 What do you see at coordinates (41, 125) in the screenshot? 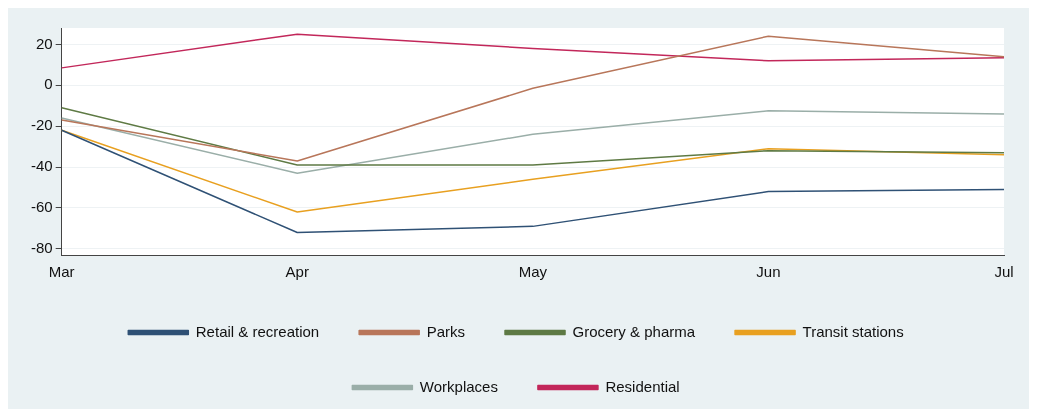
I see `y-tick-label: -20` at bounding box center [41, 125].